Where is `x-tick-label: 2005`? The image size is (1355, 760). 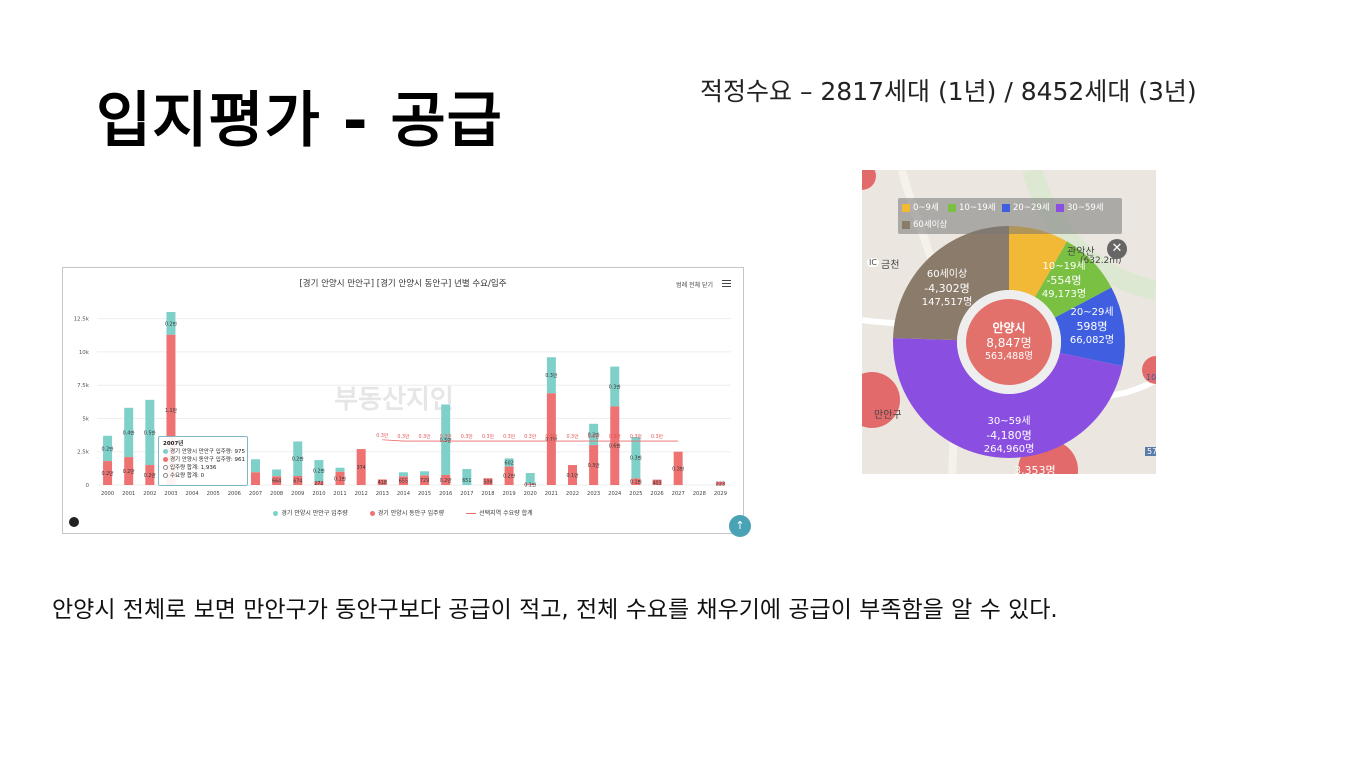
x-tick-label: 2005 is located at coordinates (213, 494).